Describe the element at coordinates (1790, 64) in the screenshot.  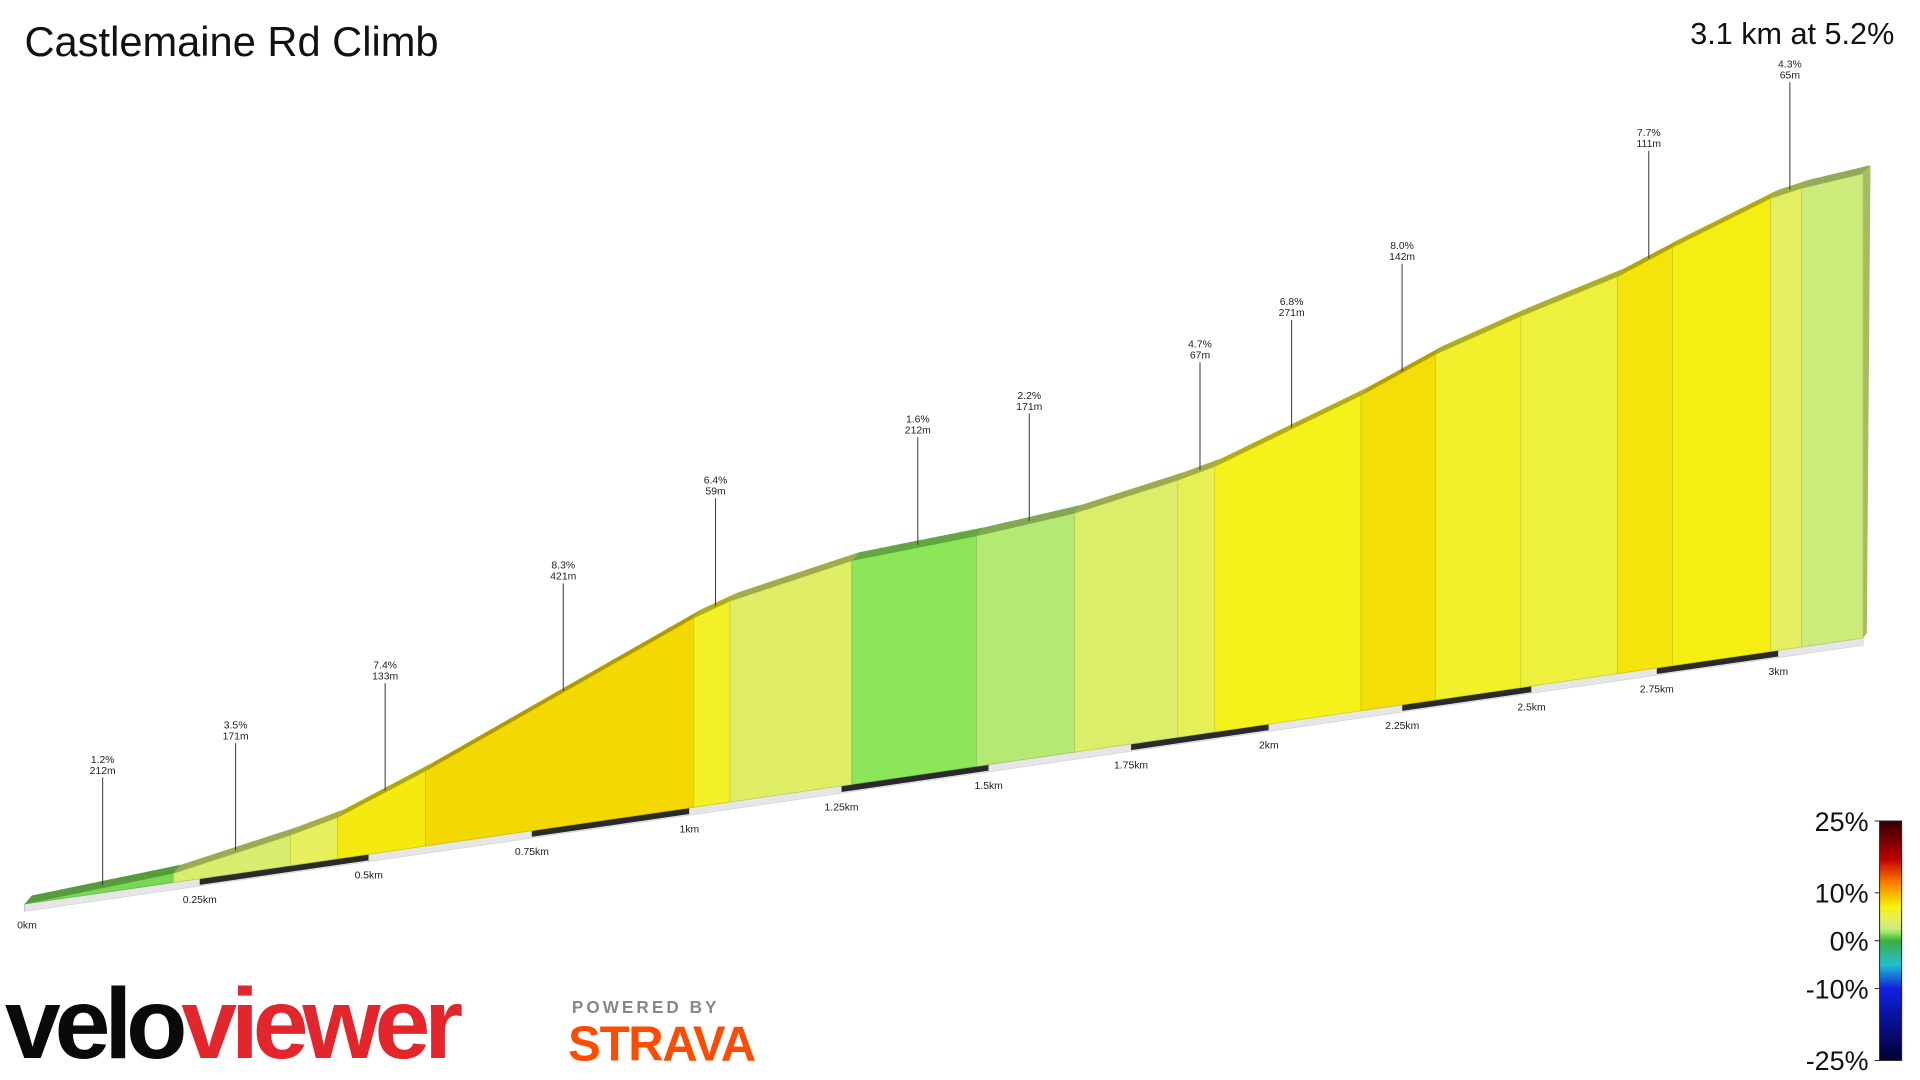
I see `annotation-grade: 4.3%` at that location.